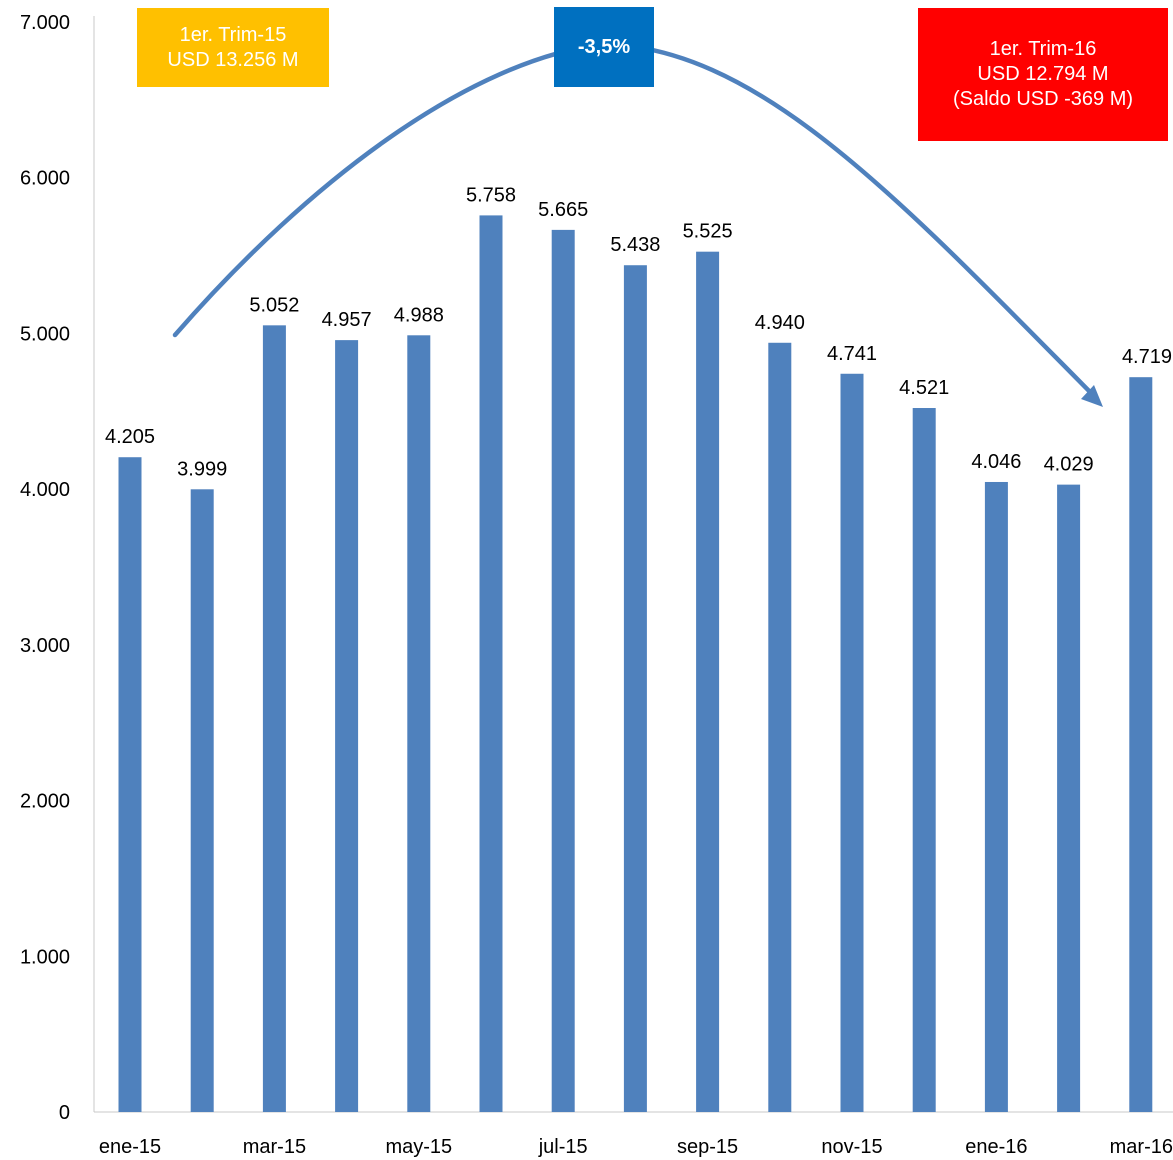 The height and width of the screenshot is (1160, 1173). Describe the element at coordinates (418, 1147) in the screenshot. I see `x-tick-label: may-15` at that location.